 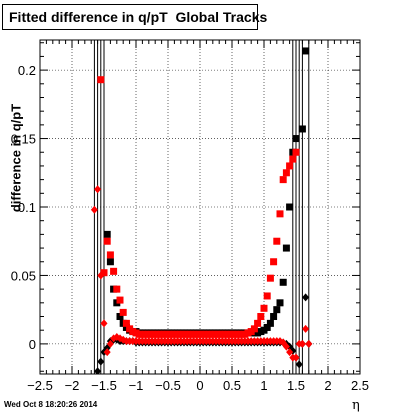 I want to click on x-tick-label: −1.5, so click(x=104, y=385).